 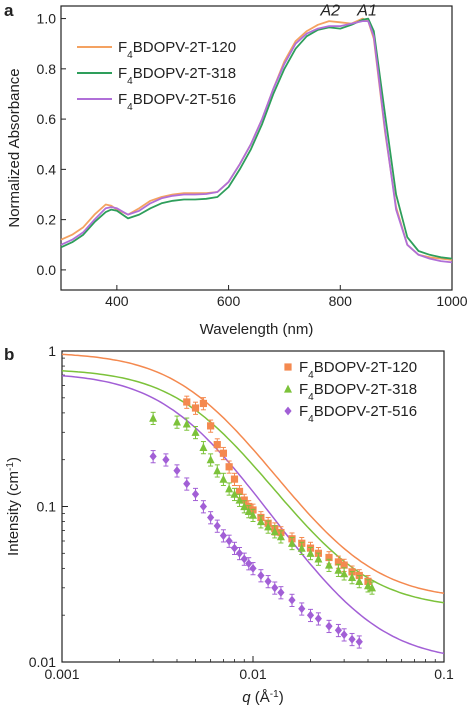 I want to click on saxs-y-axis-sup: -1, so click(x=10, y=466).